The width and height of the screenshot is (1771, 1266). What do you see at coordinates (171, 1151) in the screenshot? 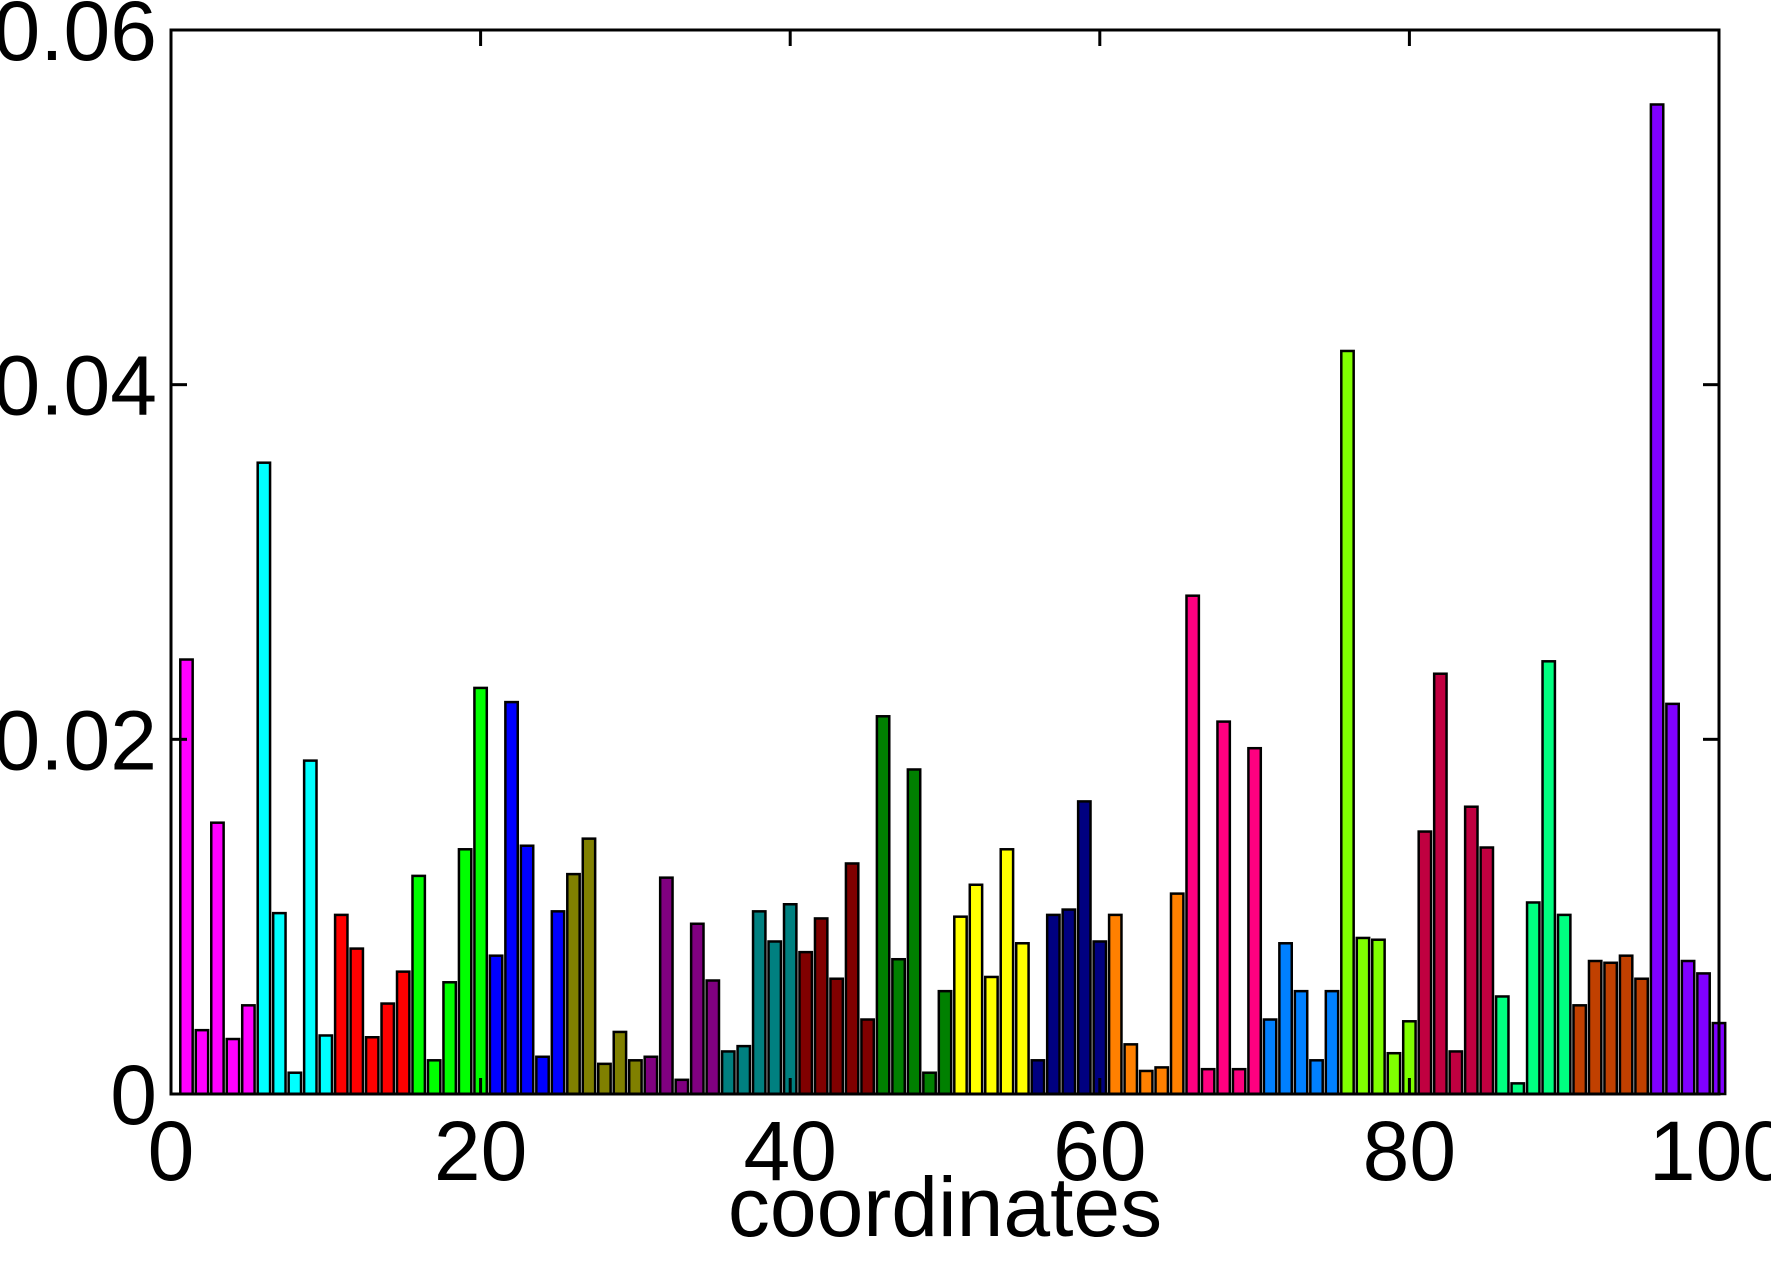
I see `x-tick-label: 0` at bounding box center [171, 1151].